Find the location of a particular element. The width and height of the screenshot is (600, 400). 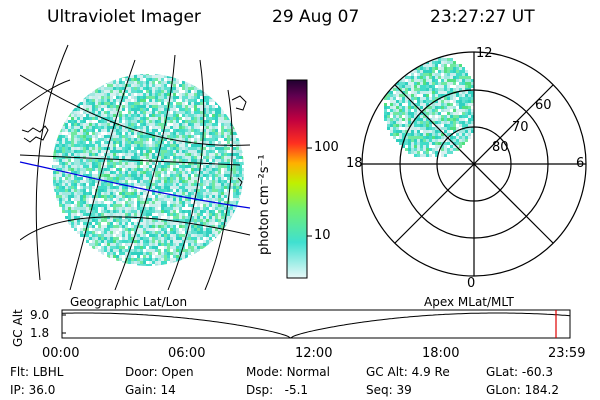

polar-panel-label: Apex MLat/MLT is located at coordinates (469, 302).